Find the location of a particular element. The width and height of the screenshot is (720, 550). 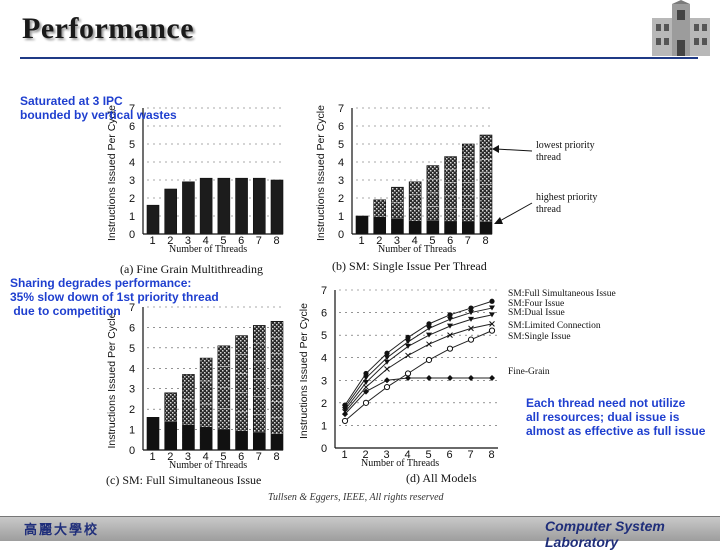

lowest-priority-arrow is located at coordinates (514, 150).